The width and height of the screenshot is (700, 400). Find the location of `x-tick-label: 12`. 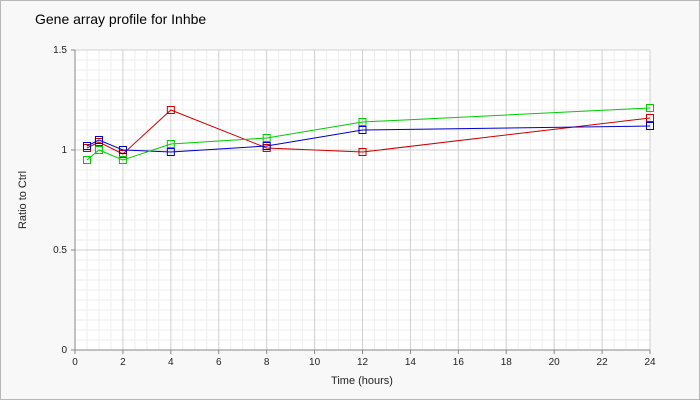

x-tick-label: 12 is located at coordinates (363, 362).